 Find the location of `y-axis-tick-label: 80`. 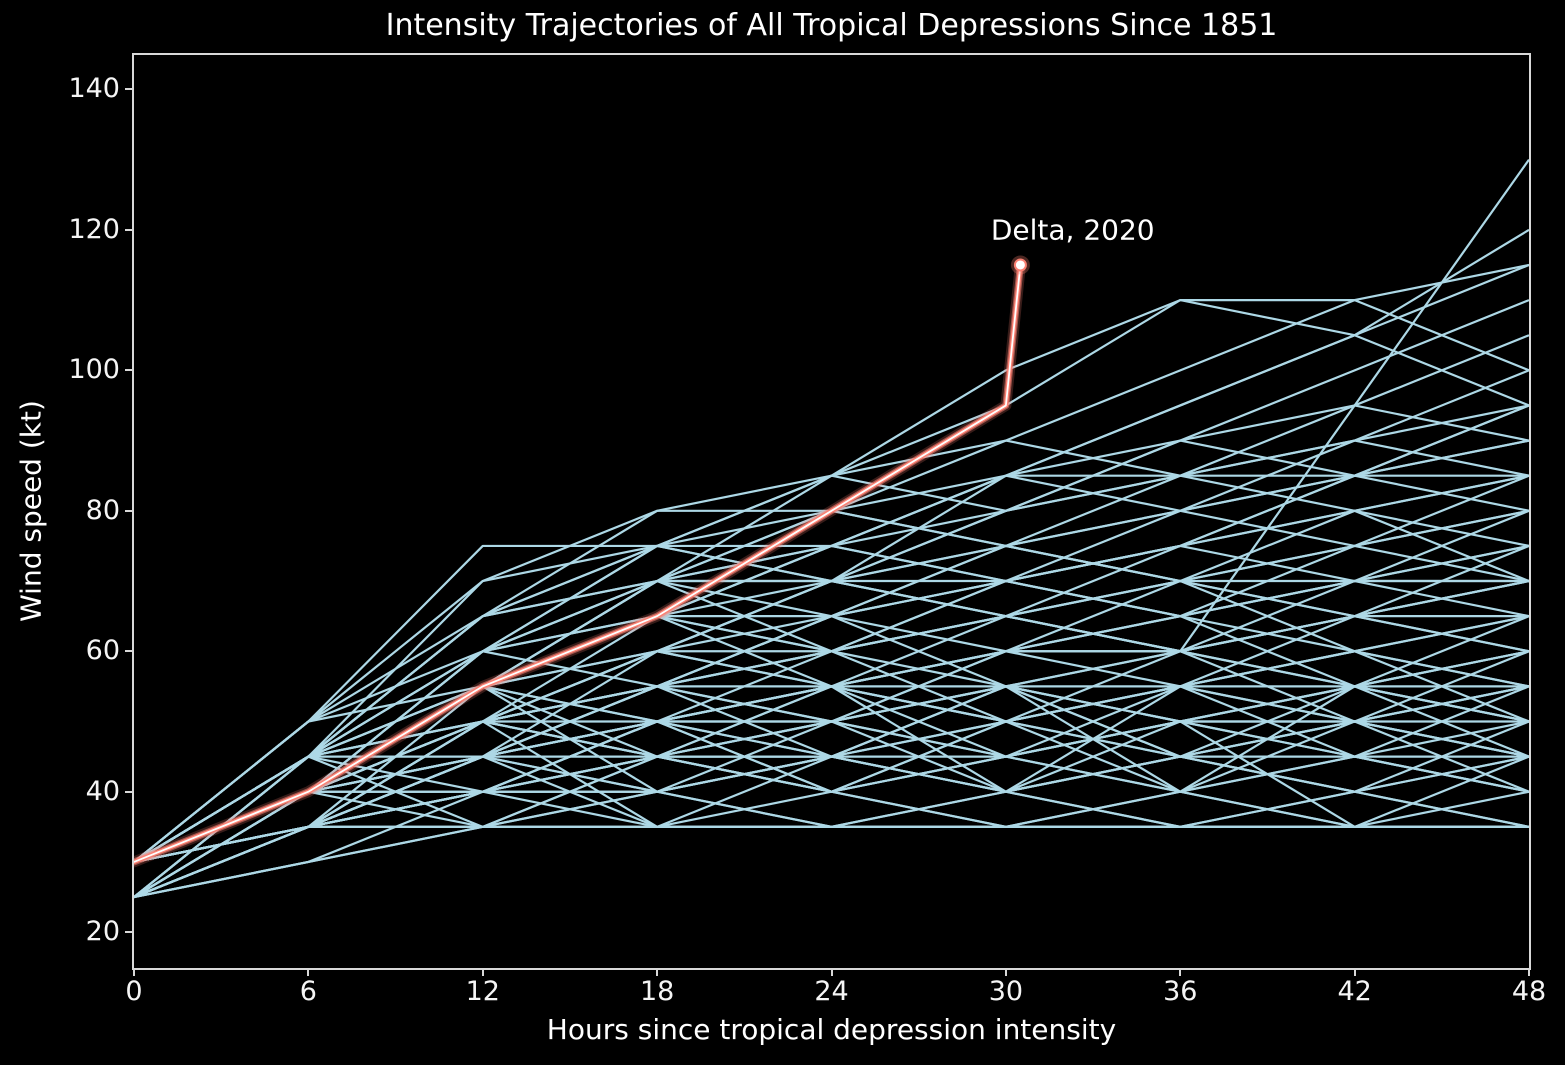

y-axis-tick-label: 80 is located at coordinates (102, 510).